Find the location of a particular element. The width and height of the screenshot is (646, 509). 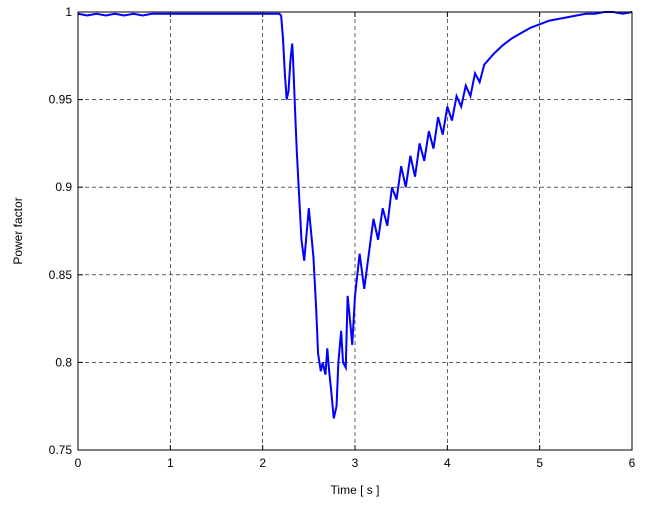

x-tick-label: 3 is located at coordinates (355, 463).